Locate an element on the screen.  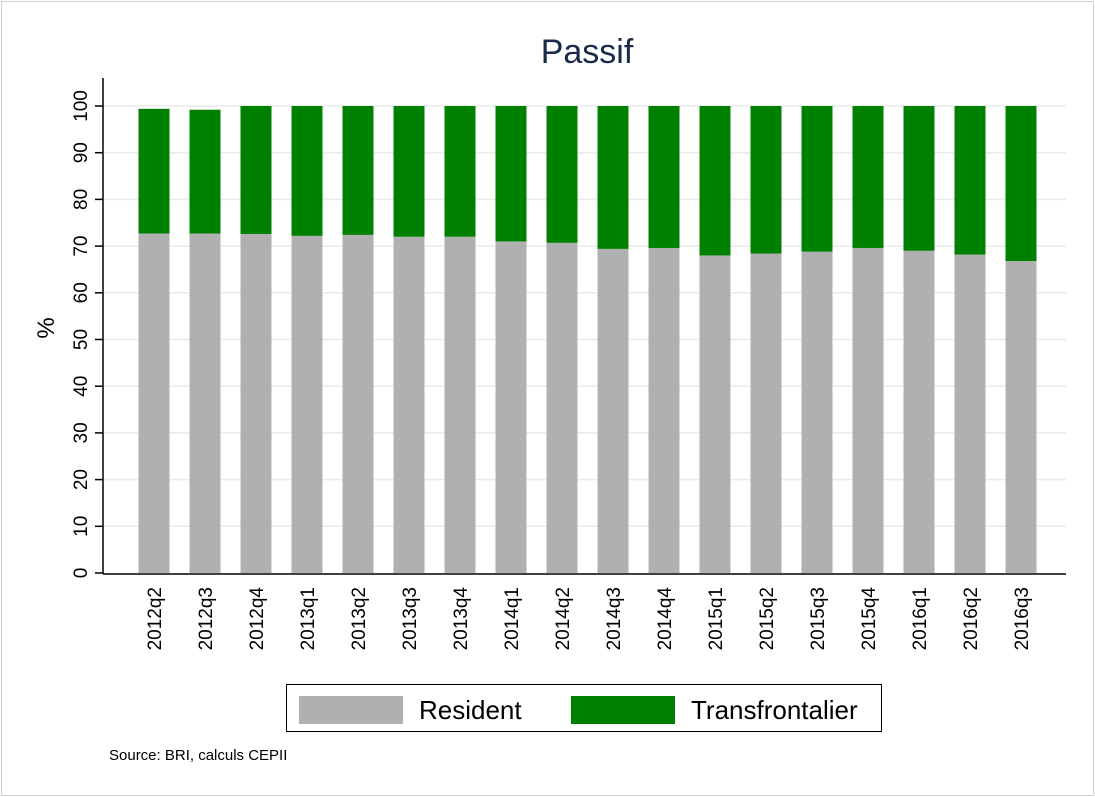
x-tick-label: 2014q2 is located at coordinates (563, 618).